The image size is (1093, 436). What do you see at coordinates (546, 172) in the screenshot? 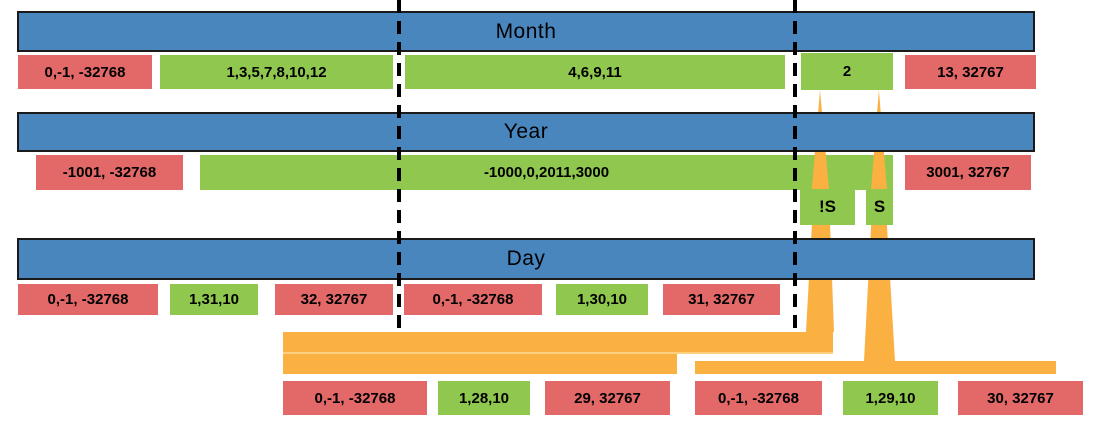
I see `year-valid-range-box: -1000,0,2011,3000` at bounding box center [546, 172].